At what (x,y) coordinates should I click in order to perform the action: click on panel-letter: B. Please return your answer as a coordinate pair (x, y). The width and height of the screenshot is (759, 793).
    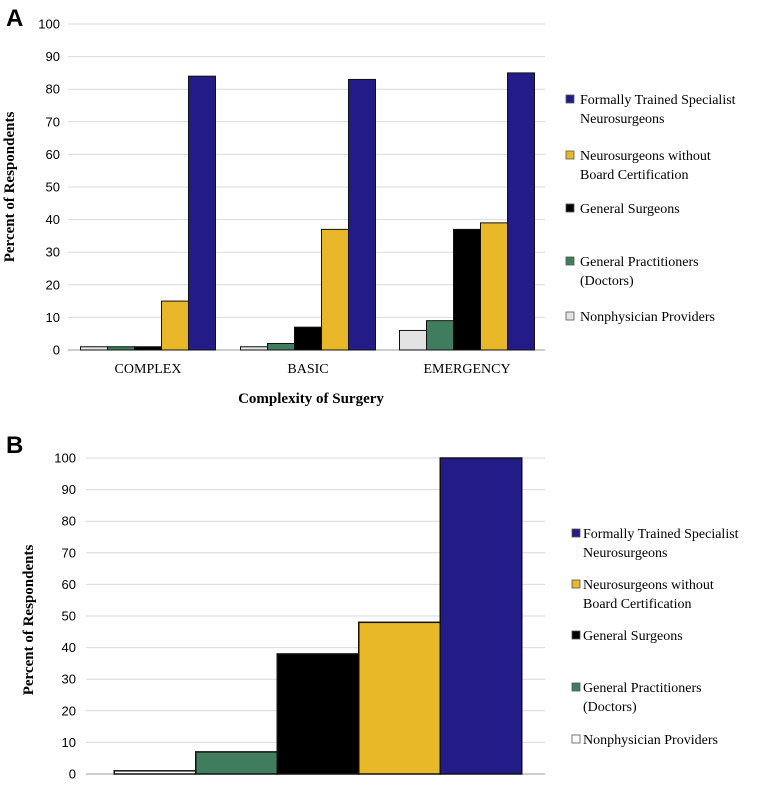
    Looking at the image, I should click on (14, 445).